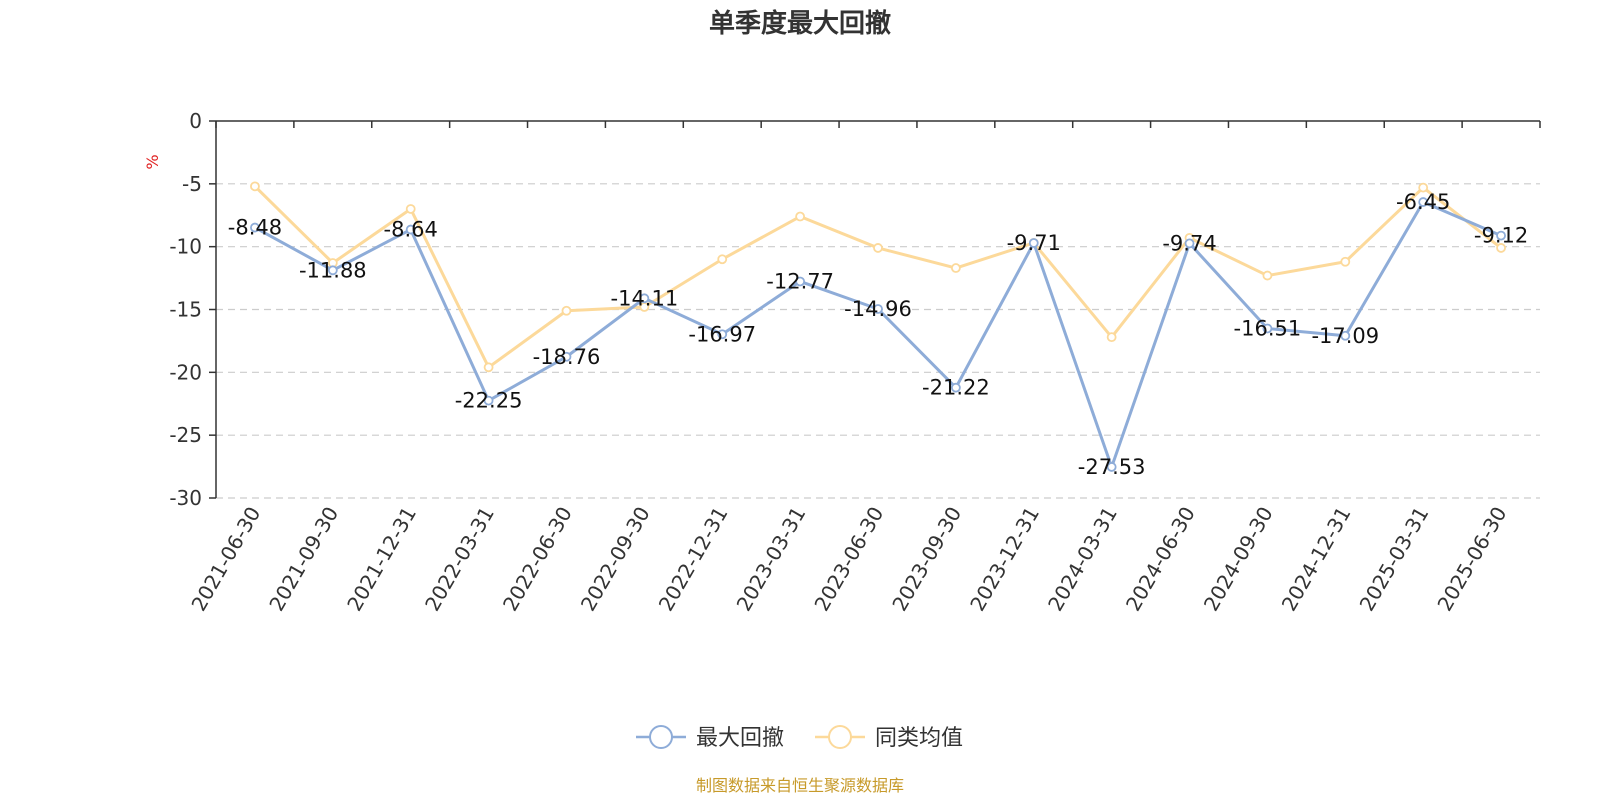 The image size is (1600, 800). I want to click on x-tick-label: 2022-09-30, so click(615, 559).